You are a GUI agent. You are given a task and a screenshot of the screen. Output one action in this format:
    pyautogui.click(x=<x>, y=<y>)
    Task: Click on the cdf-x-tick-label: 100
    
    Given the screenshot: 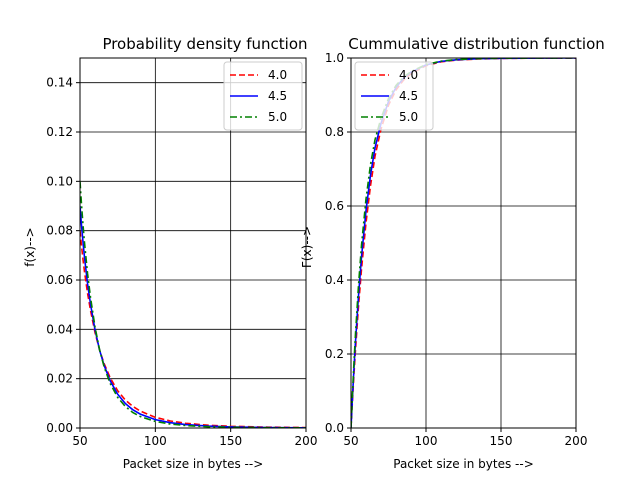 What is the action you would take?
    pyautogui.click(x=426, y=441)
    